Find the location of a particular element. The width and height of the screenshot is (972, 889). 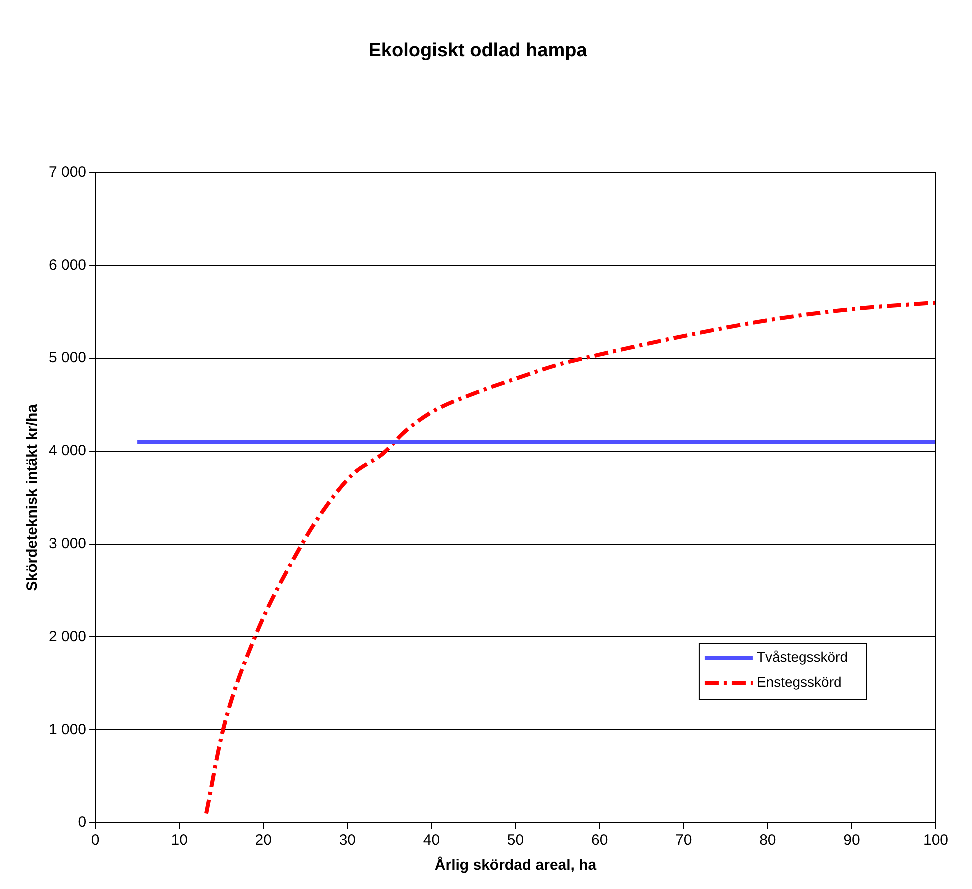

x-axis-title: Årlig skördad areal, ha is located at coordinates (516, 865).